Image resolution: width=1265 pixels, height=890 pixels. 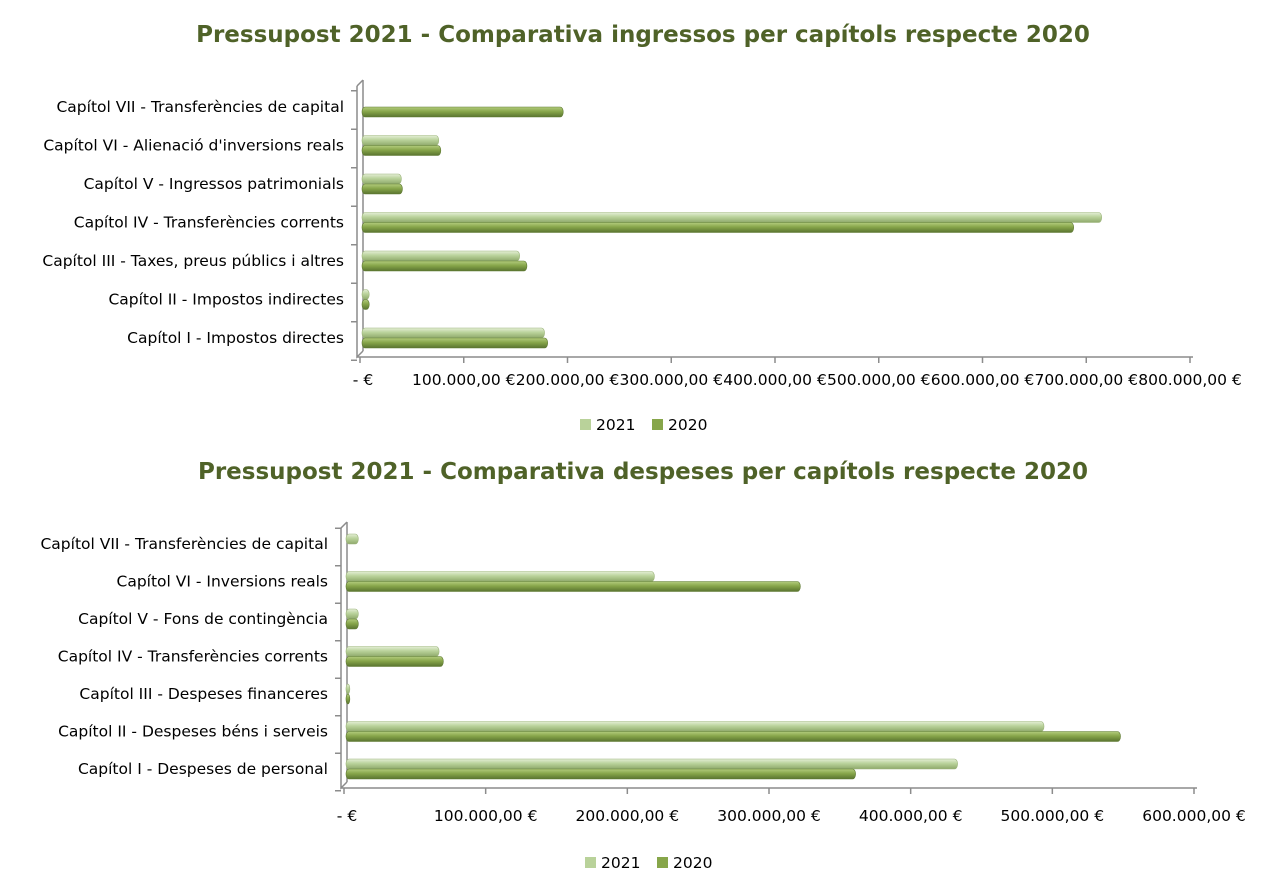 What do you see at coordinates (226, 300) in the screenshot?
I see `category-label: Capítol II - Impostos indirectes` at bounding box center [226, 300].